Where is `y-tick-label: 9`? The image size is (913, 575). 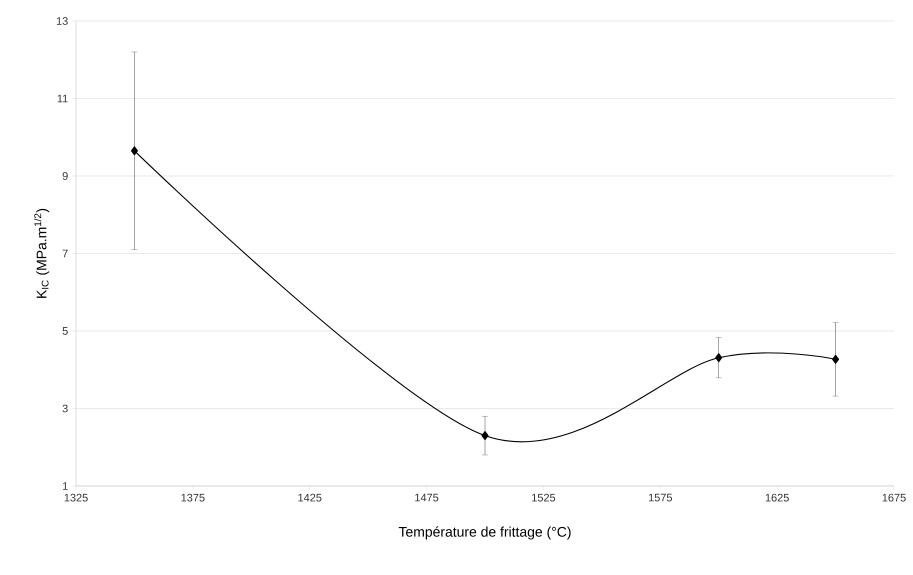 y-tick-label: 9 is located at coordinates (65, 176).